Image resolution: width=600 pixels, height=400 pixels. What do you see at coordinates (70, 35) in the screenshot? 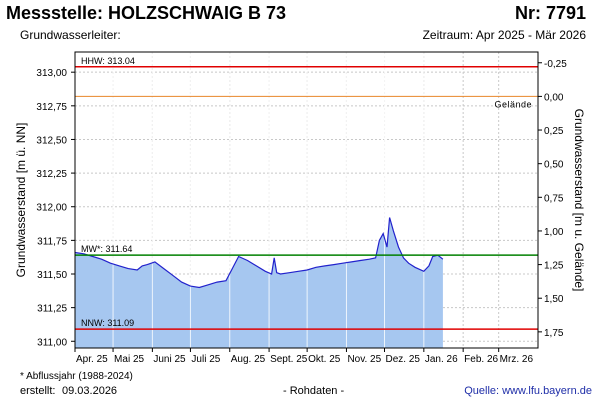
I see `aquifer-label: Grundwasserleiter:` at bounding box center [70, 35].